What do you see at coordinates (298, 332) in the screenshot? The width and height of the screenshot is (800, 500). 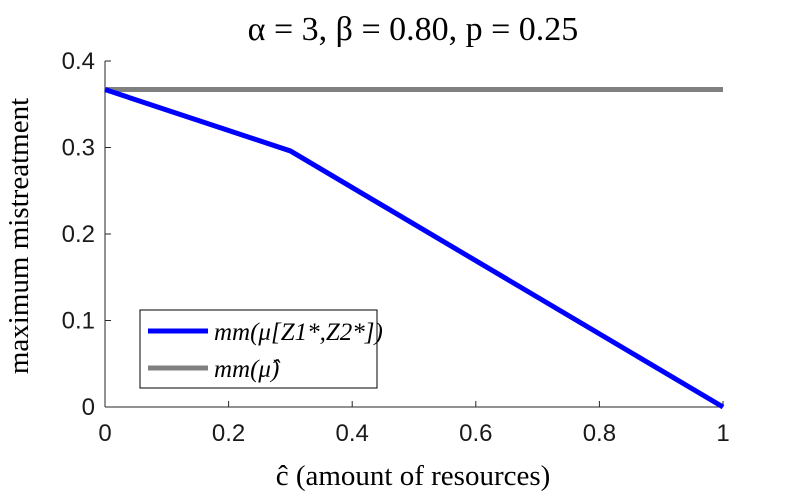 I see `legend-label-series-1: mm(μ[Z1*,Z2*])` at bounding box center [298, 332].